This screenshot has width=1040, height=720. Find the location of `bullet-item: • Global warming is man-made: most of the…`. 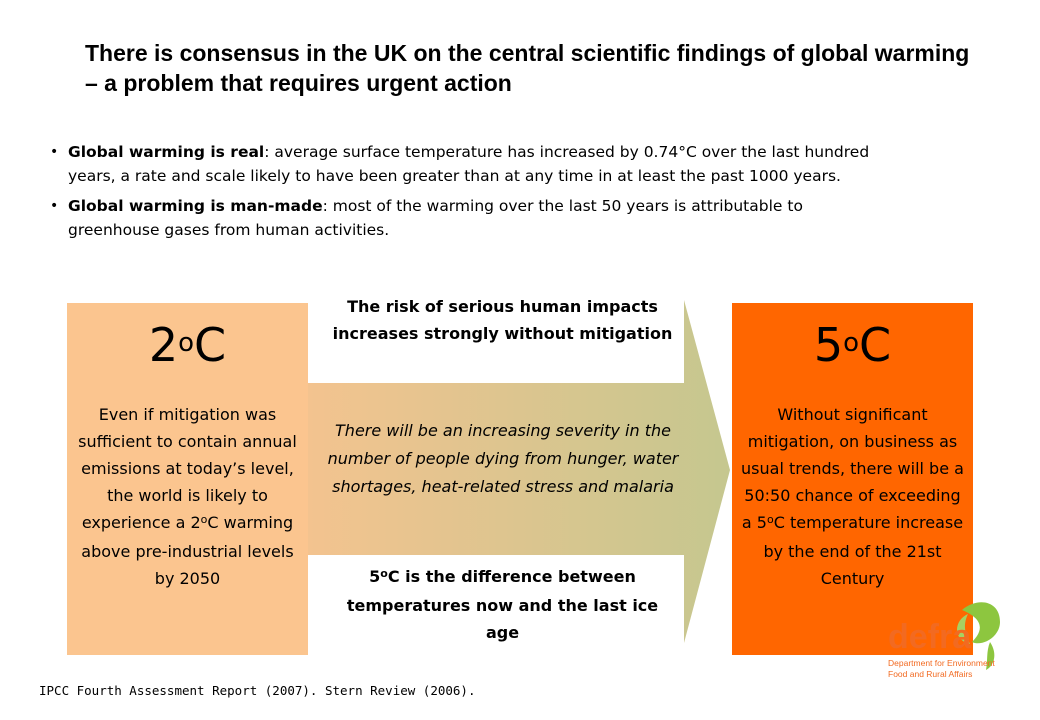

bullet-item: • Global warming is man-made: most of the… is located at coordinates (468, 218).